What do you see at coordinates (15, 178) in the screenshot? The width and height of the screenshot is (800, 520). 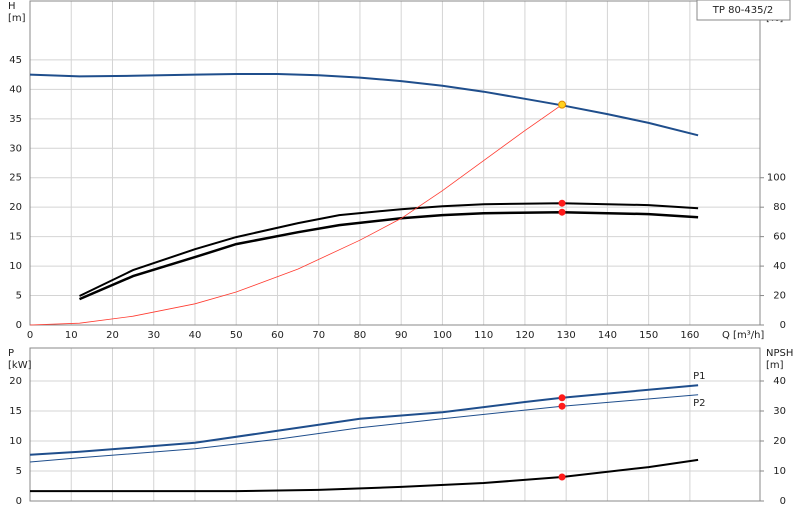 I see `y-tick-label: 25` at bounding box center [15, 178].